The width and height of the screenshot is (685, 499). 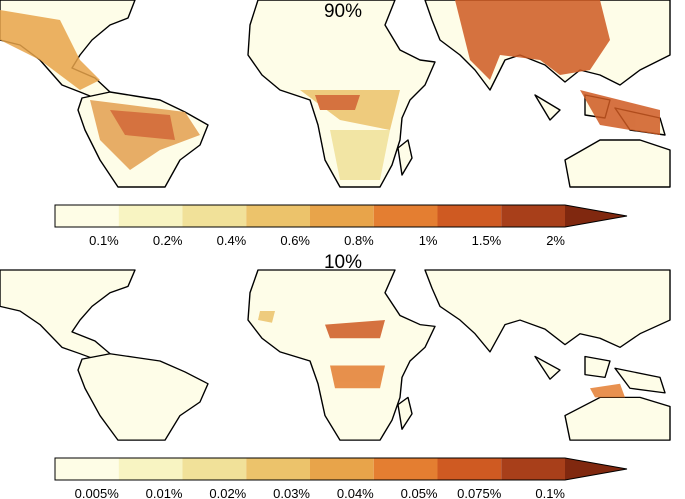 I want to click on colorbar-label: 0.005%, so click(x=97, y=492).